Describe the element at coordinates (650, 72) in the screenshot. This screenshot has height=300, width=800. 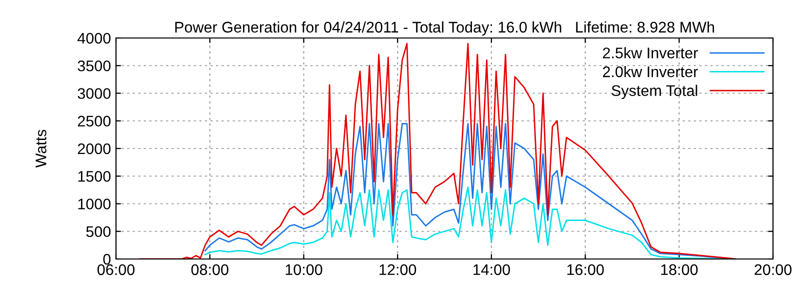
I see `legend-label: 2.0kw Inverter` at that location.